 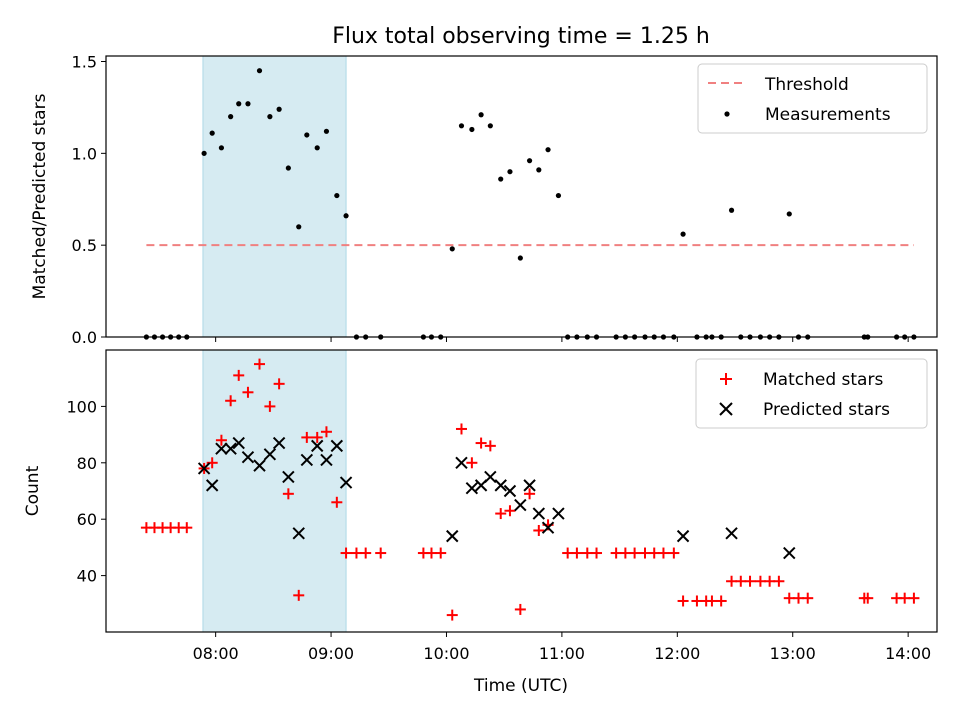 I want to click on top-y-axis-label: Matched/Predicted stars, so click(x=40, y=196).